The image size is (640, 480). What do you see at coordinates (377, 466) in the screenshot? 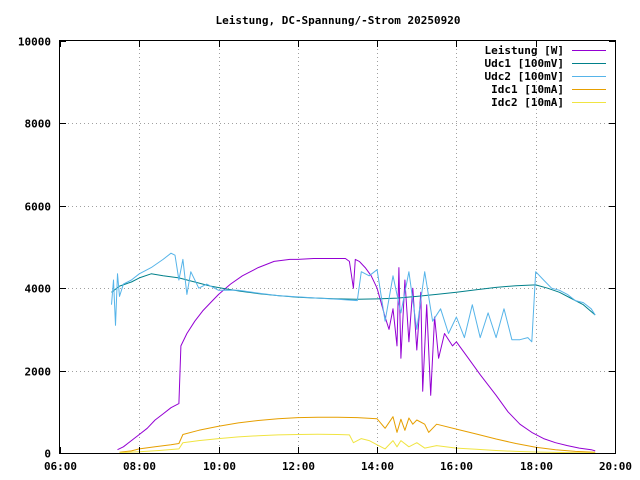
I see `x-tick-label: 14:00` at bounding box center [377, 466].